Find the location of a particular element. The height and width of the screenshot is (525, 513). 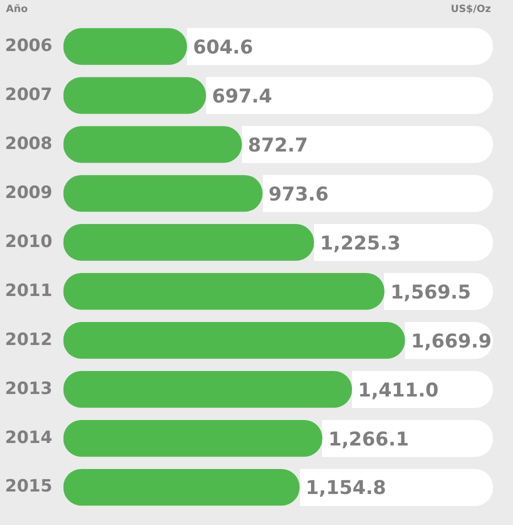

data-label: 1,669.9 is located at coordinates (451, 341).